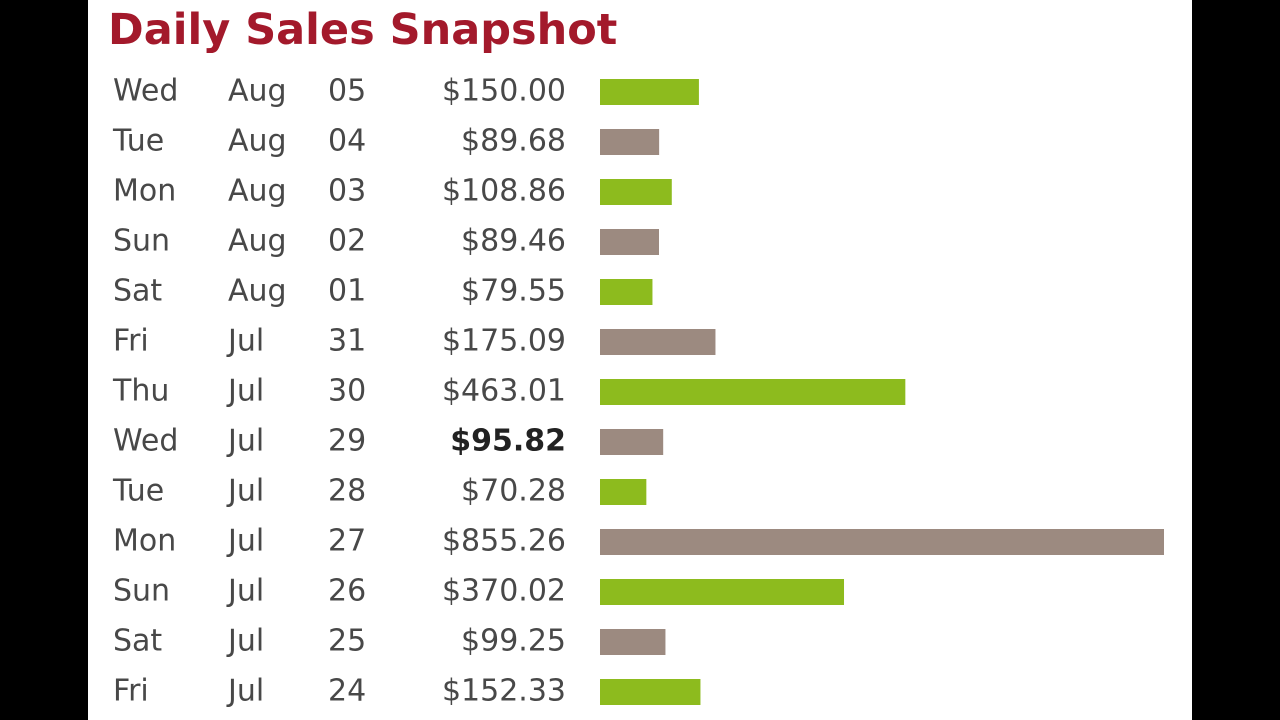  I want to click on day: 29, so click(347, 441).